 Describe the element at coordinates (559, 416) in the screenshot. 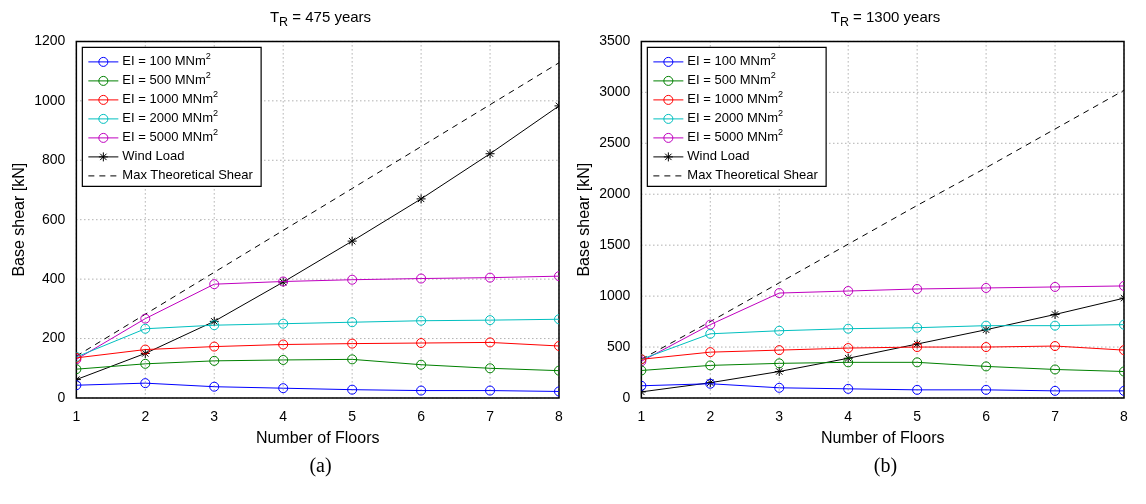

I see `x-tick-label: 8` at that location.